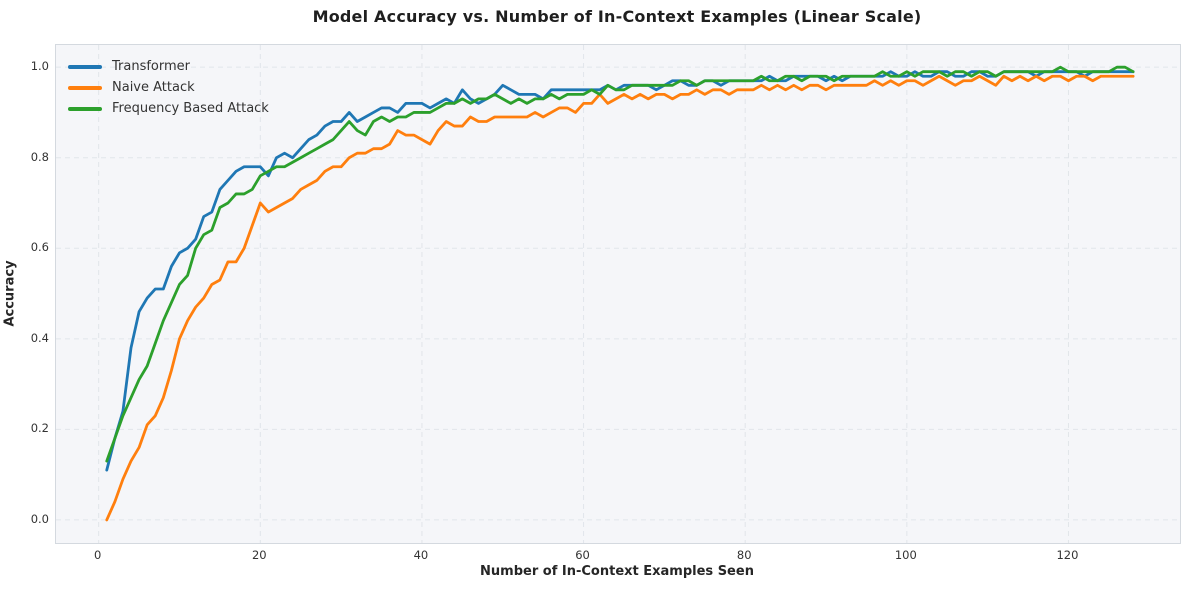  What do you see at coordinates (190, 108) in the screenshot?
I see `legend-label-frequency-based-attack: Frequency Based Attack` at bounding box center [190, 108].